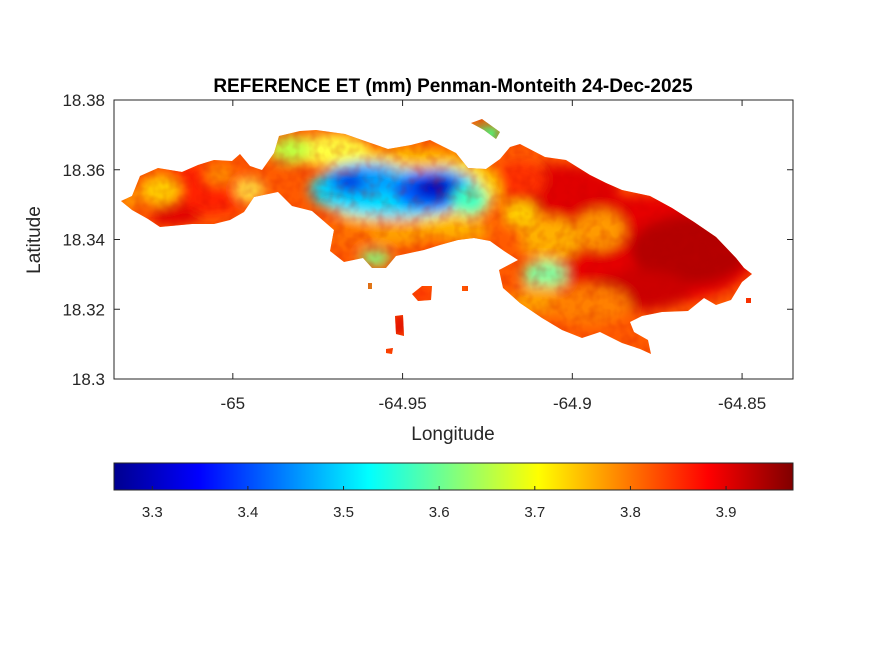  I want to click on colorbar-gradient, so click(453, 476).